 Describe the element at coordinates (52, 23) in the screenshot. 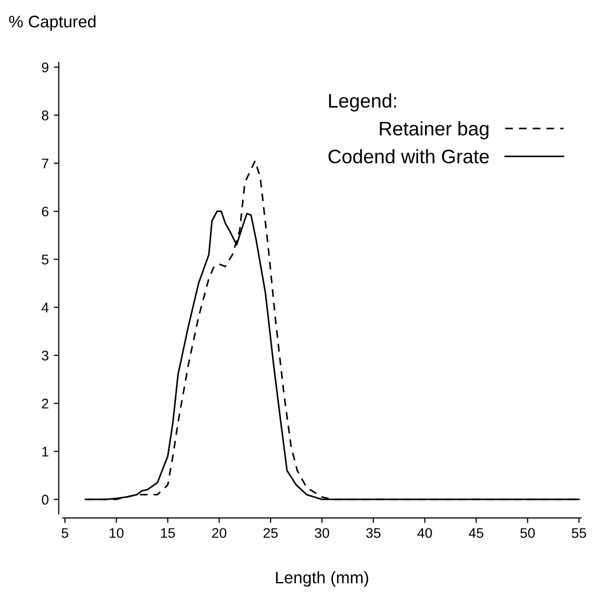

I see `y-axis-title: % Captured` at that location.